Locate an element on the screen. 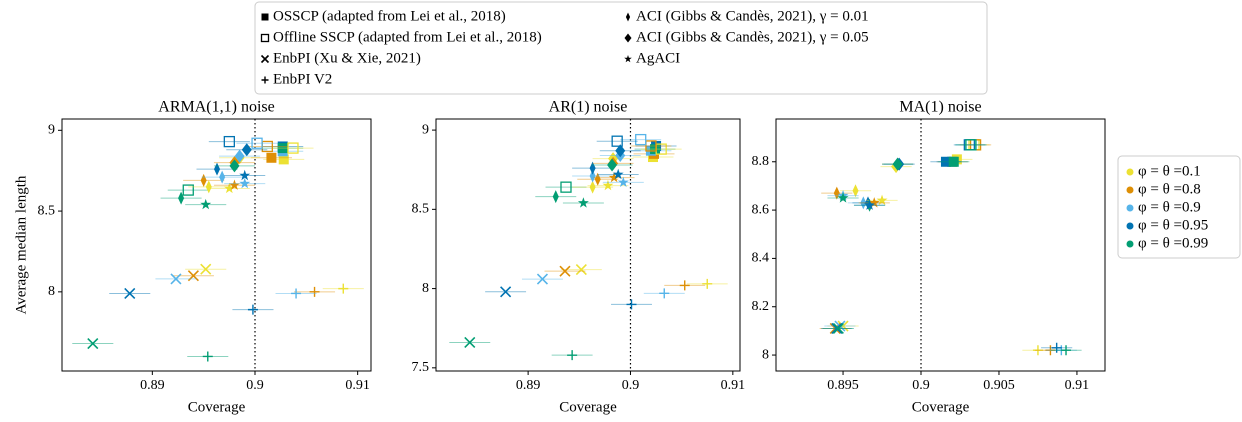 The width and height of the screenshot is (1242, 422). y-axis-label: Average median length is located at coordinates (21, 244).